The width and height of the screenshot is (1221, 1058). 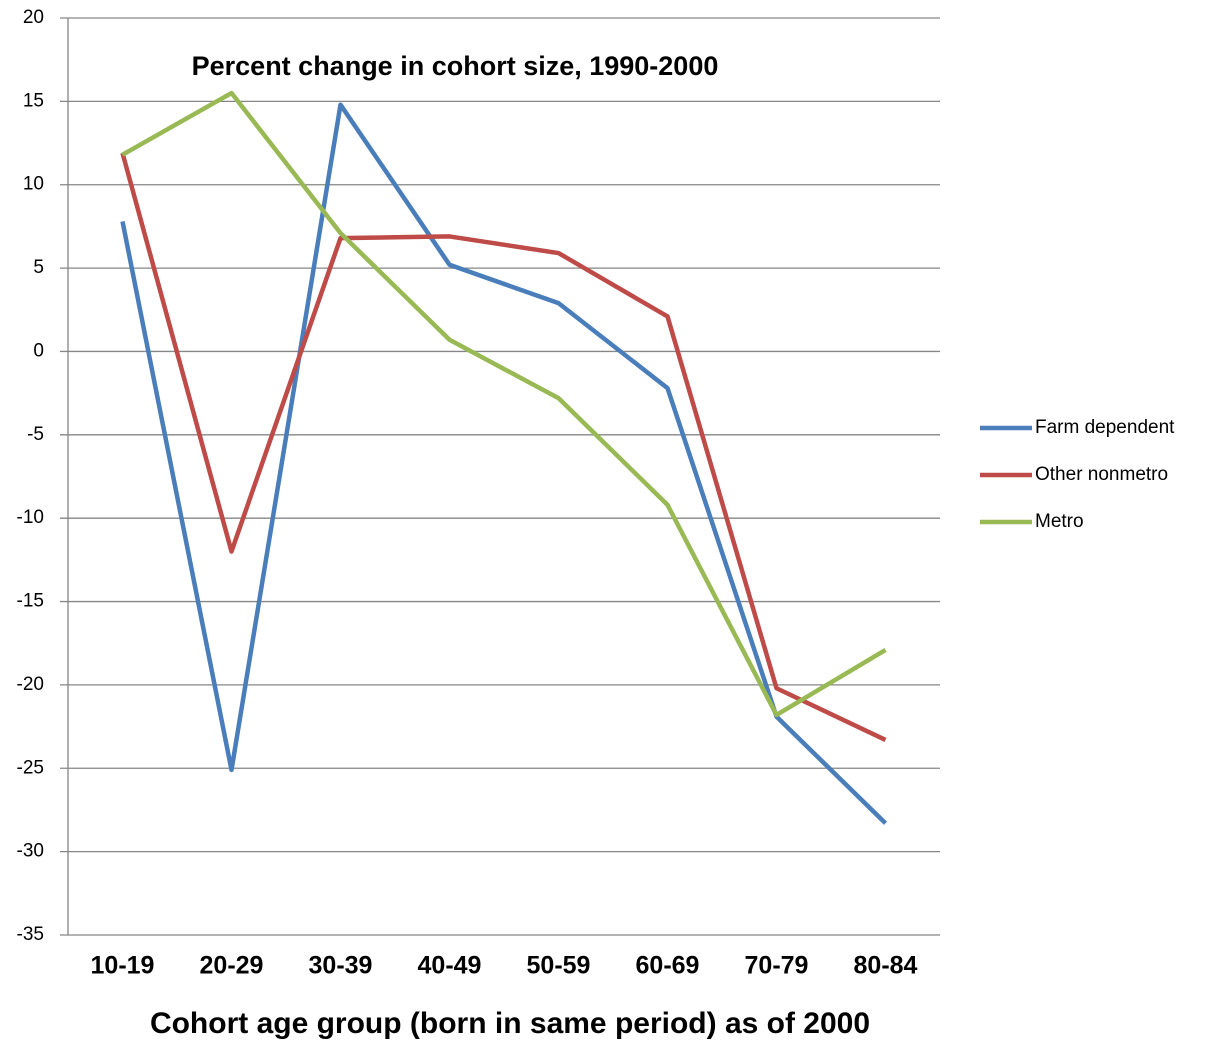 I want to click on y-tick-label: 15, so click(x=33, y=100).